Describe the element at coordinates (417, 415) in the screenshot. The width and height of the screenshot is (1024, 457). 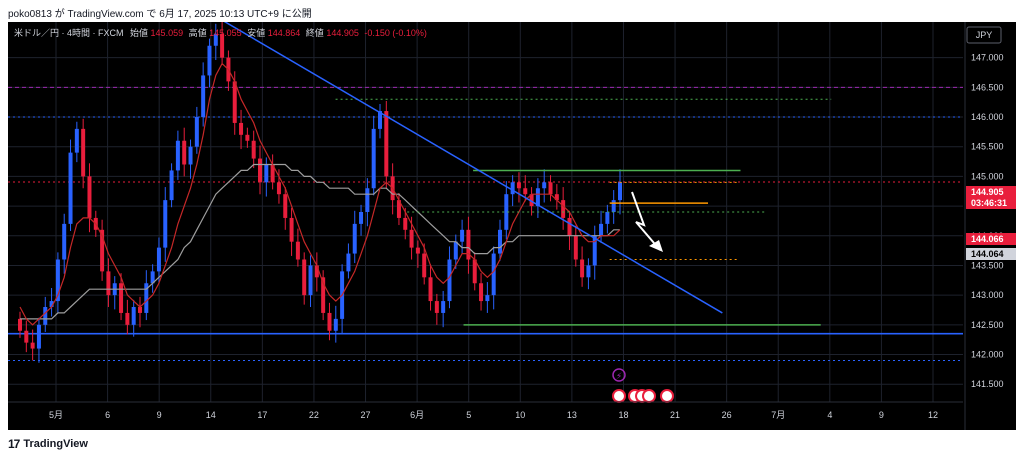
I see `x-tick-label: 6月` at that location.